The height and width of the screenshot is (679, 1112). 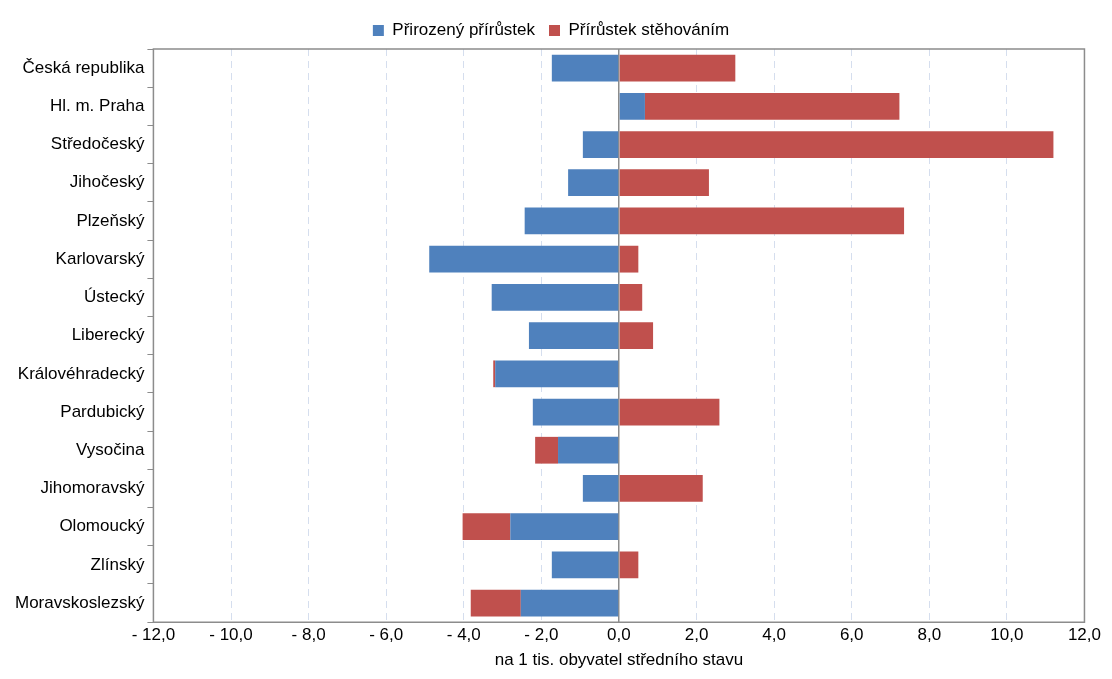 What do you see at coordinates (619, 635) in the screenshot?
I see `x-tick-label: 0,0` at bounding box center [619, 635].